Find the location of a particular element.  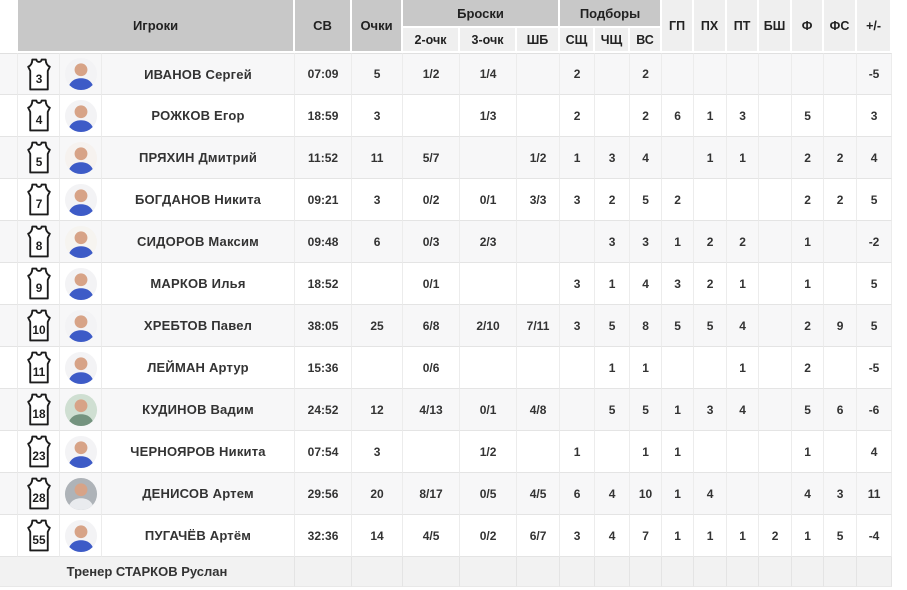

player-row: 11 ЛЕЙМАН Артур 15:36 0/6 1 1 1 2 -5 is located at coordinates (446, 368).